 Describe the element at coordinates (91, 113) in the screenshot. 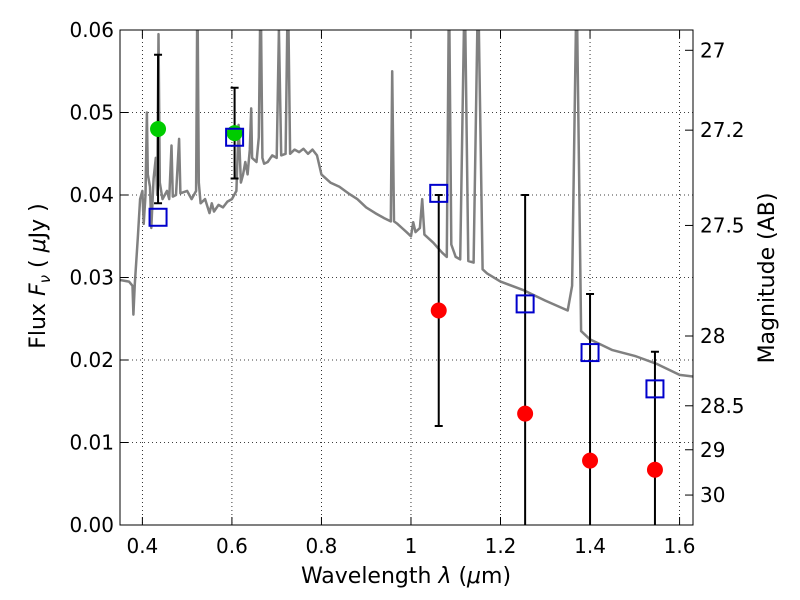

I see `y-tick-label: 0.05` at that location.